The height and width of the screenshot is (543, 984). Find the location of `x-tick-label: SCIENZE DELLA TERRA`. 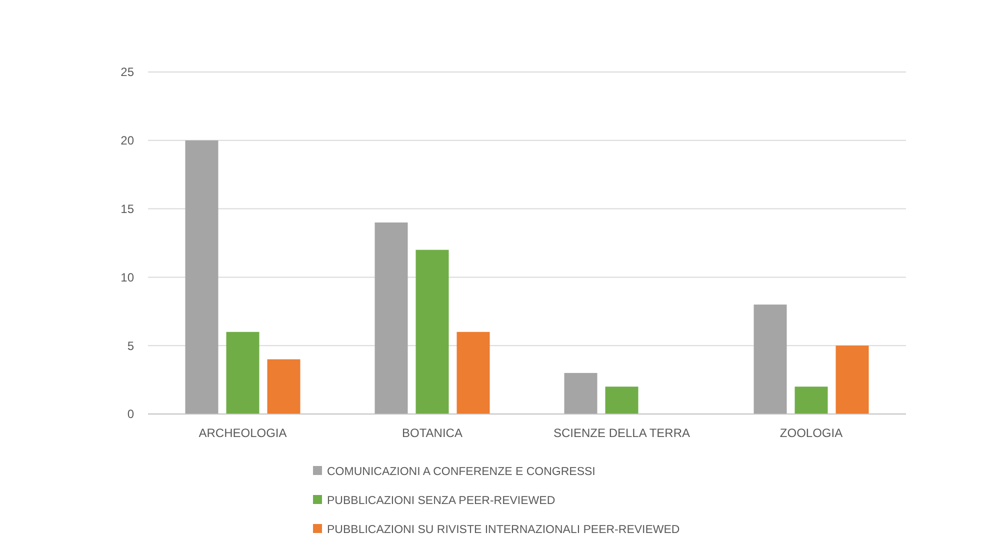

x-tick-label: SCIENZE DELLA TERRA is located at coordinates (622, 433).